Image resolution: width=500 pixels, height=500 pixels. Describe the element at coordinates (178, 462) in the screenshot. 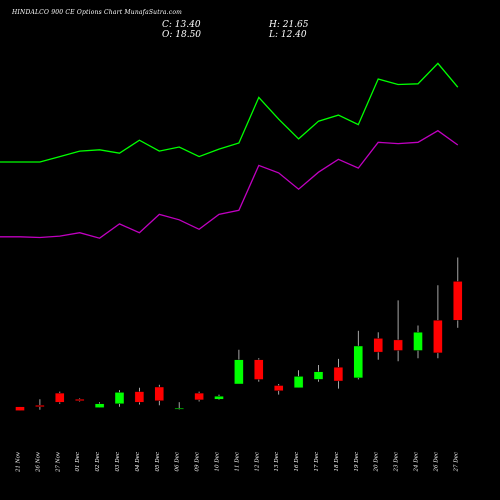

I see `x-tick-label: 06 Dec` at that location.